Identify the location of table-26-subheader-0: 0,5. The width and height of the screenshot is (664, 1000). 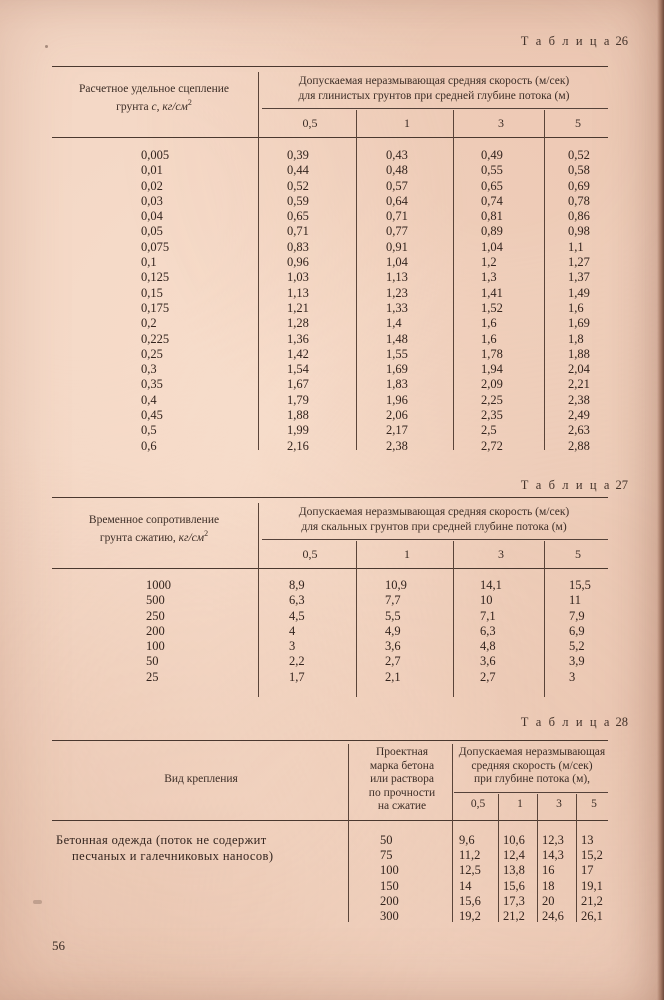
(310, 123).